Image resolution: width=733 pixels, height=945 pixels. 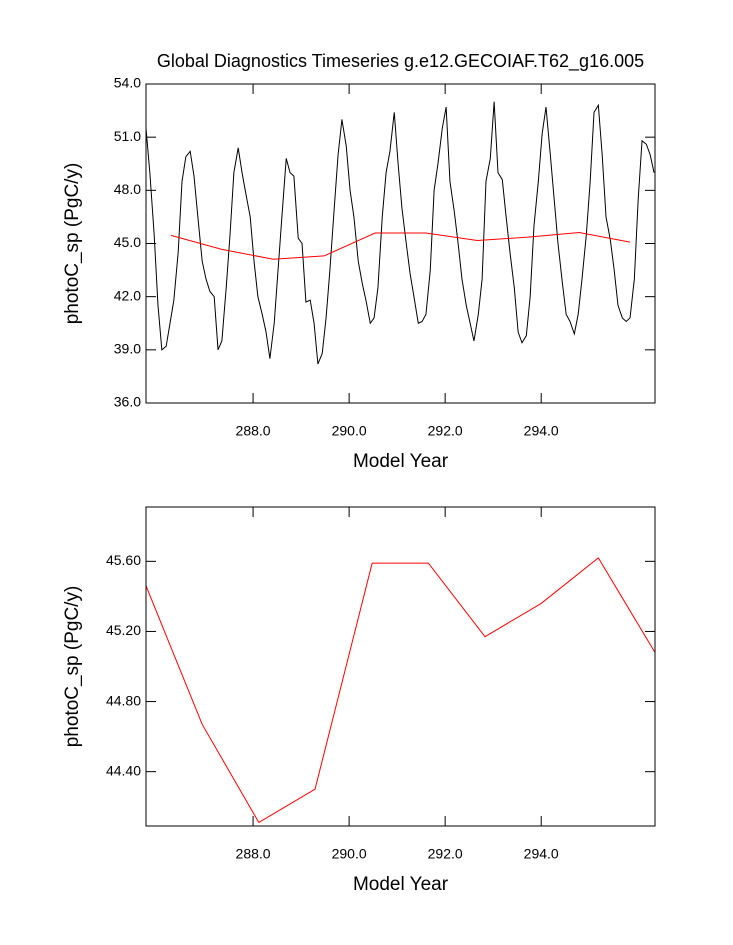 I want to click on y-tick-label: 54.0, so click(x=127, y=83).